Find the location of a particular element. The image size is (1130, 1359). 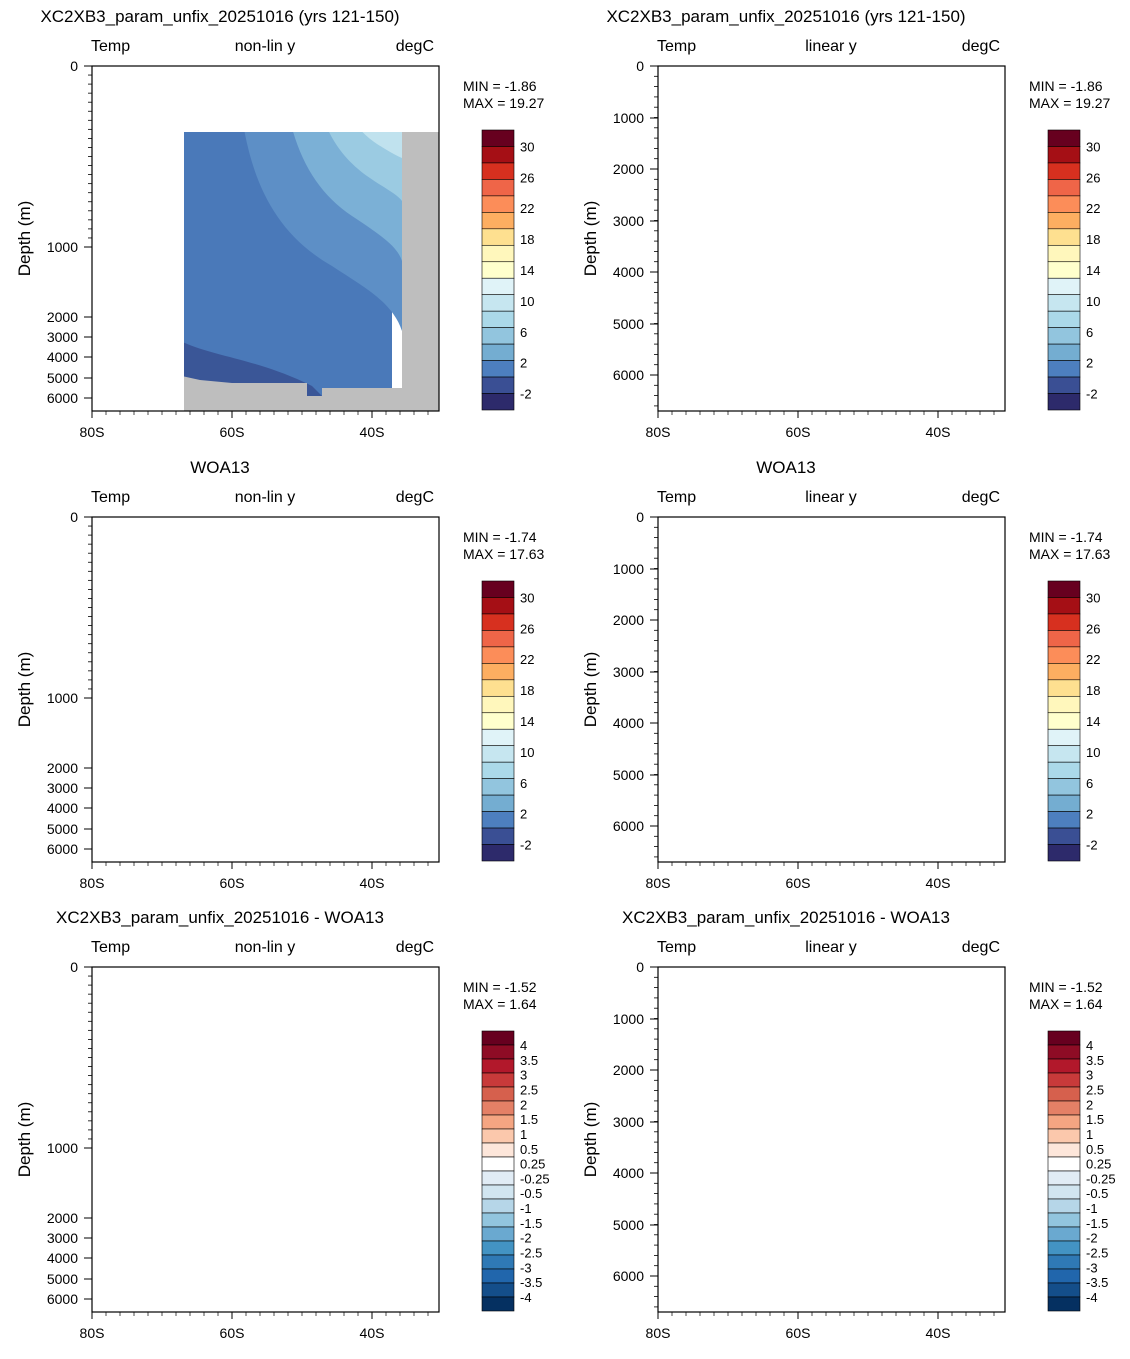

colorbar-label: -3 is located at coordinates (526, 1267).